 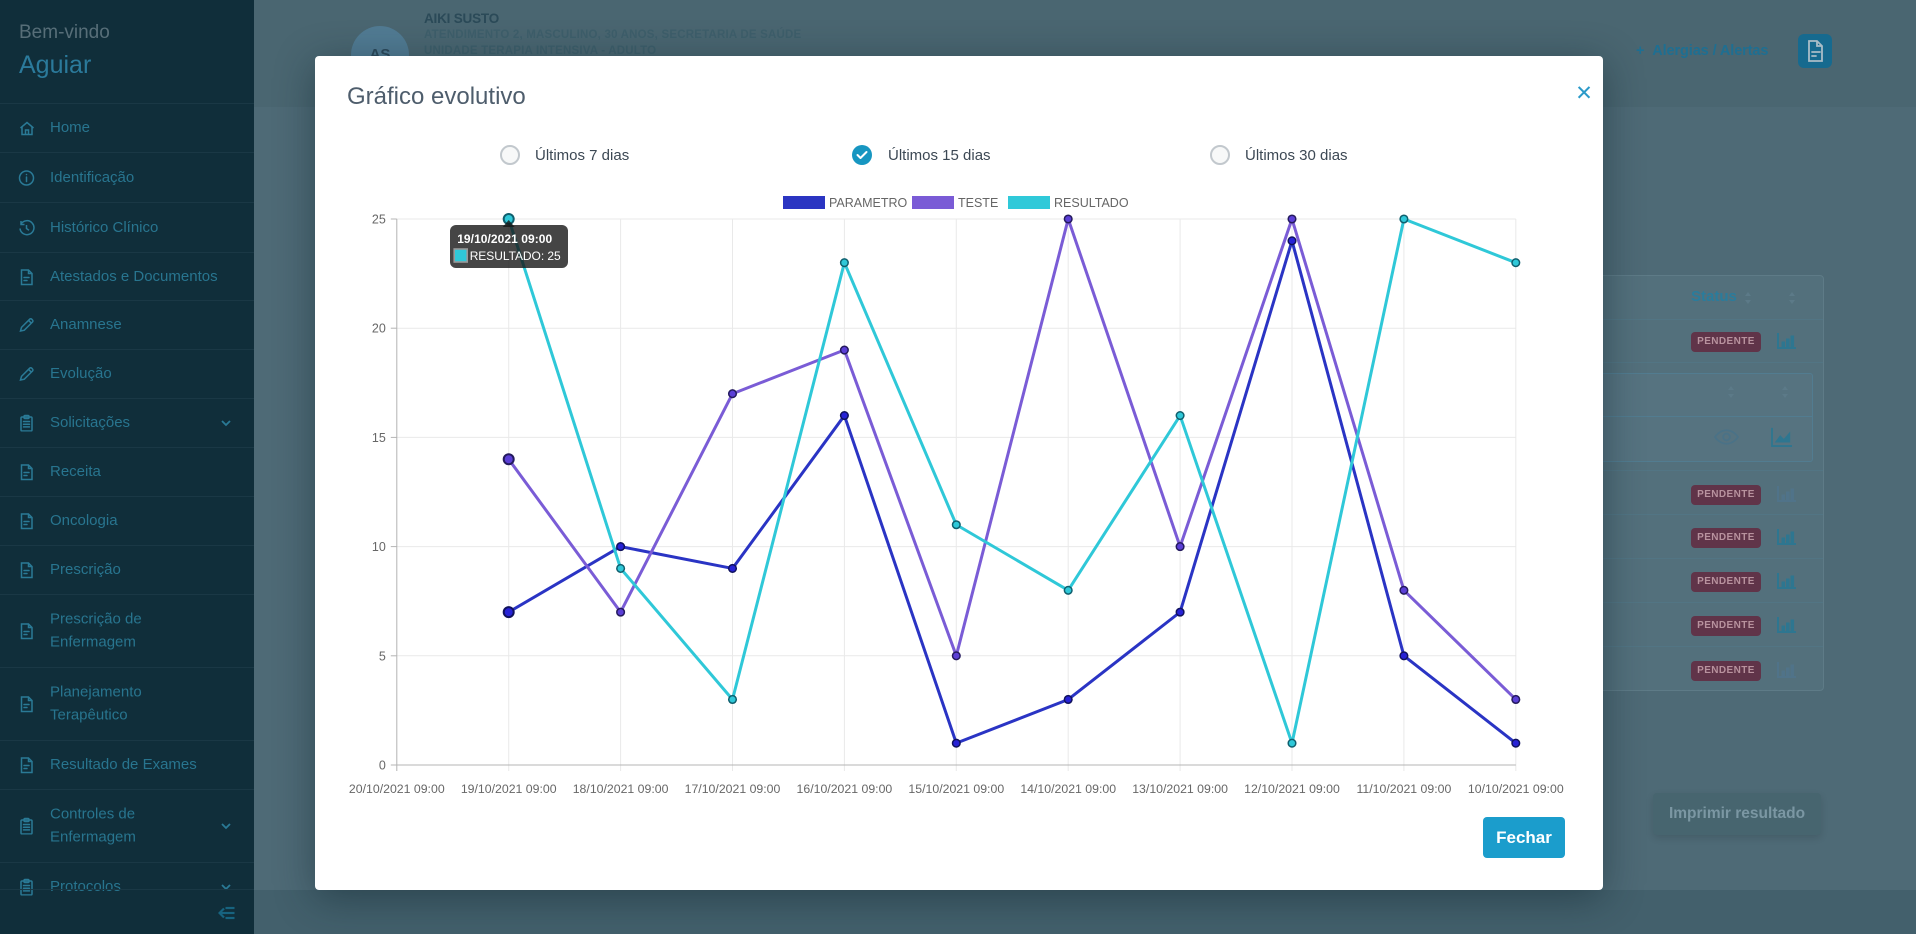 What do you see at coordinates (379, 329) in the screenshot?
I see `svg-text: 20` at bounding box center [379, 329].